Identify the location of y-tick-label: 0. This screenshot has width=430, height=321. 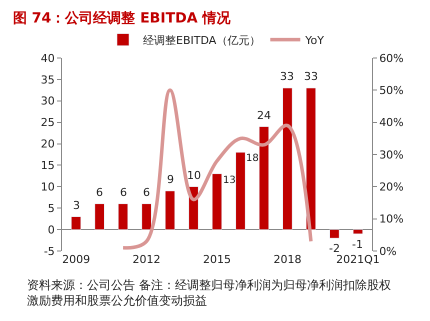
(51, 229).